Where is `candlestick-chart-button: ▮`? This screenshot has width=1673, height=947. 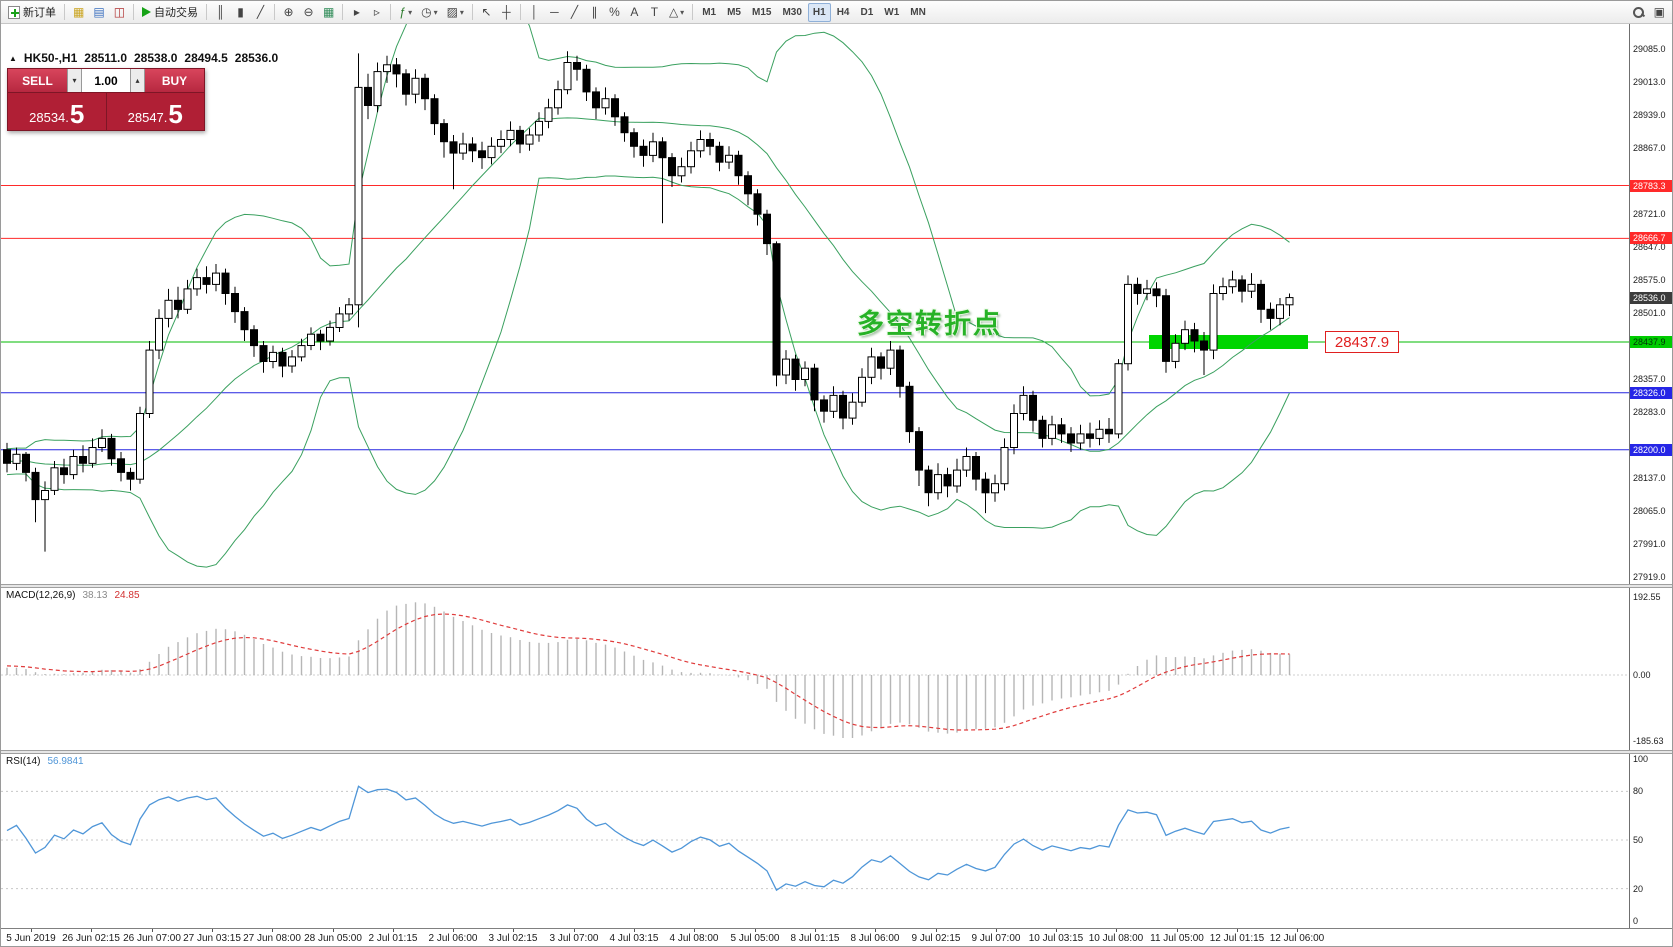 candlestick-chart-button: ▮ is located at coordinates (240, 12).